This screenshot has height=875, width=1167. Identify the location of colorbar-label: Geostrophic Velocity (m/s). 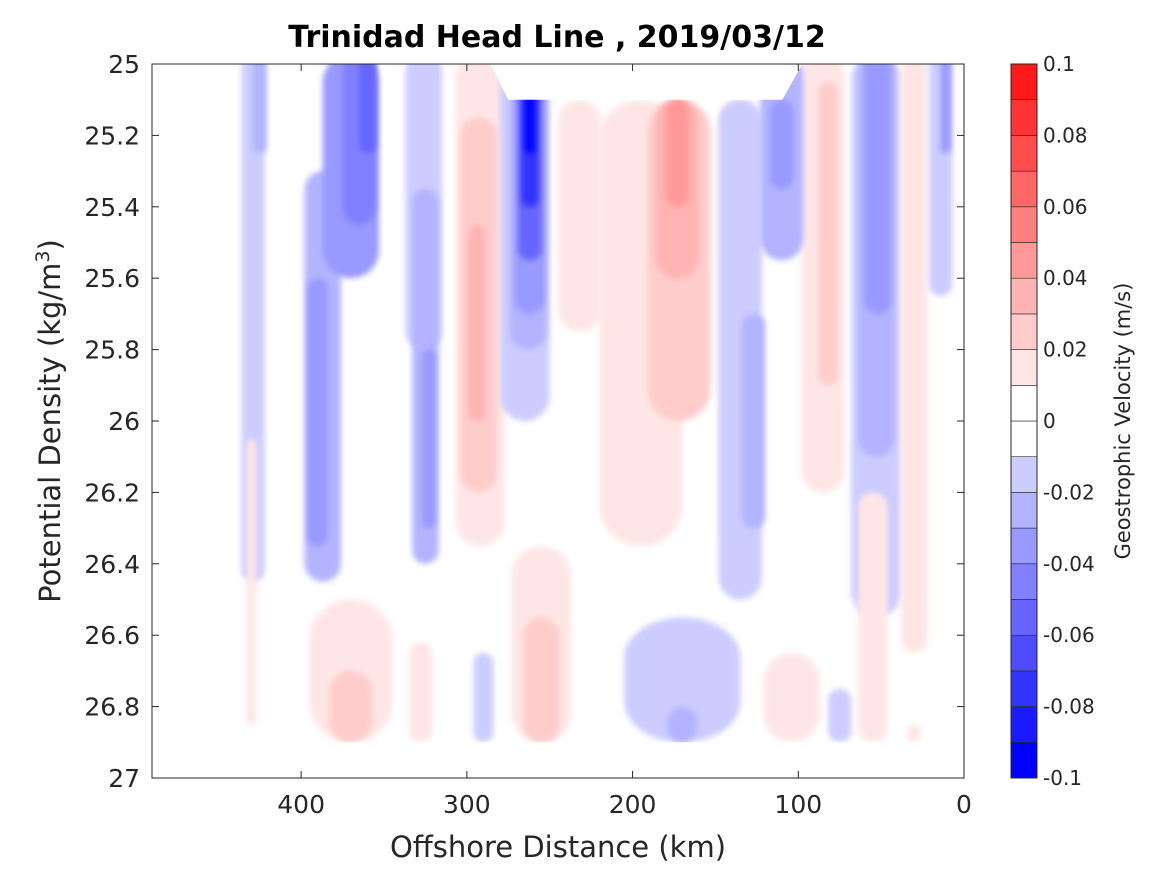
(1123, 421).